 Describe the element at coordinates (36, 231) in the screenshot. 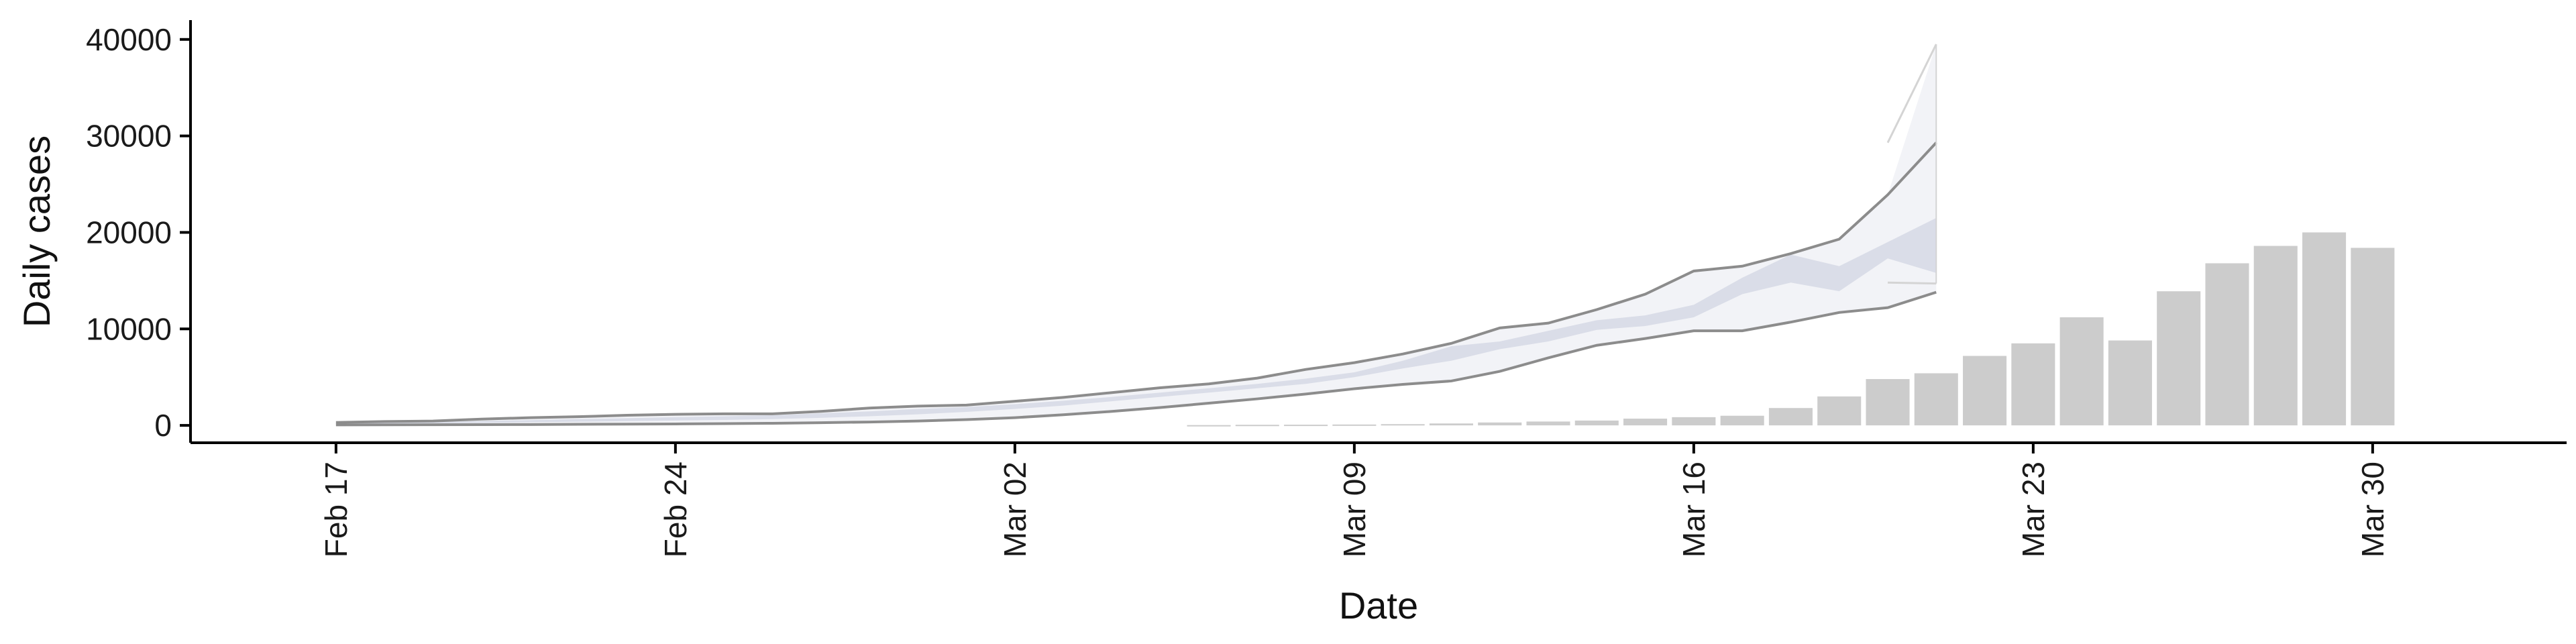

I see `y-axis-title: Daily cases` at that location.